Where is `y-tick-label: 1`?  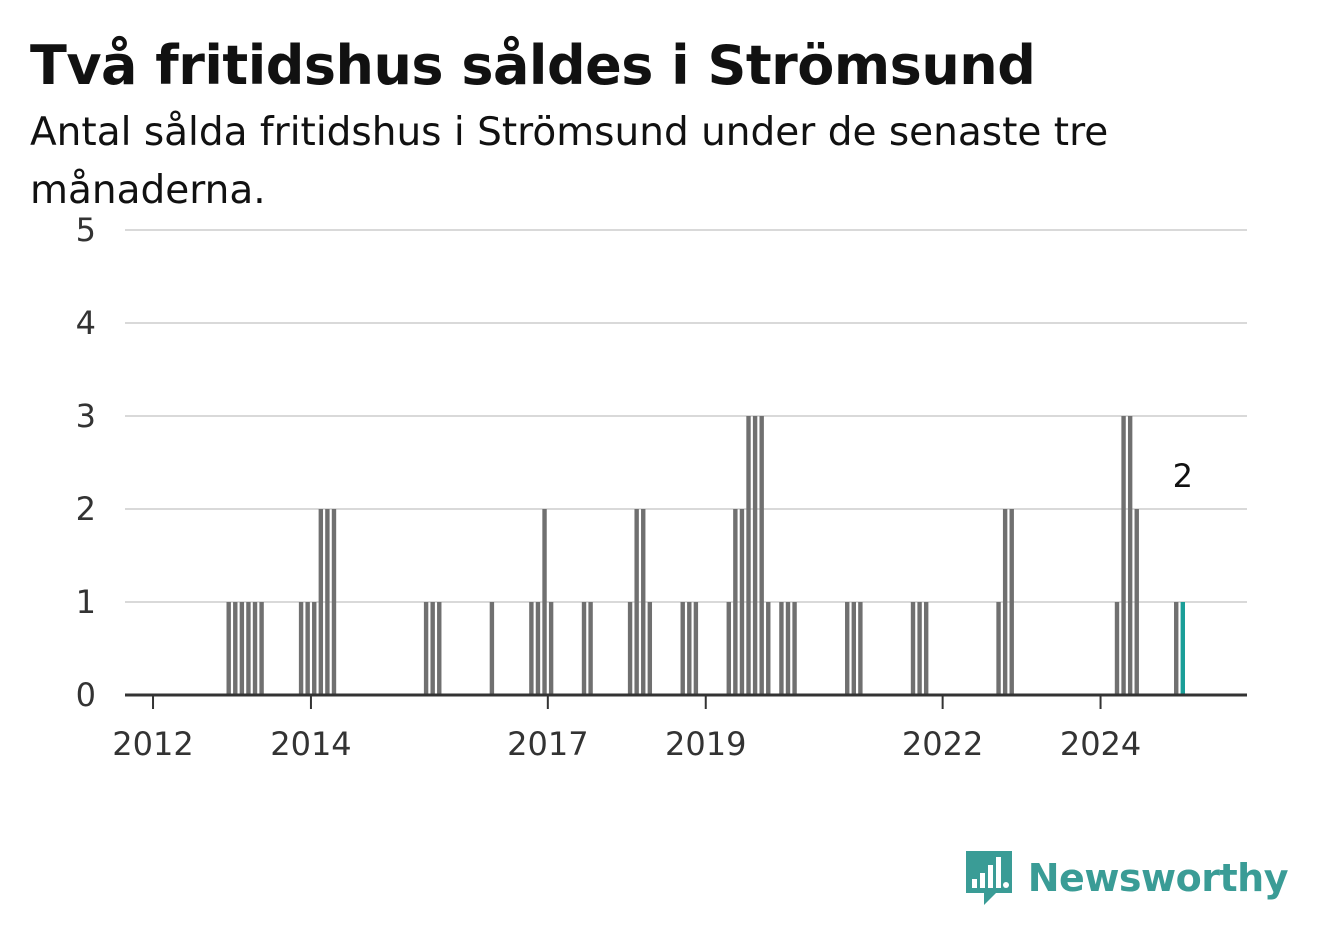 y-tick-label: 1 is located at coordinates (86, 602).